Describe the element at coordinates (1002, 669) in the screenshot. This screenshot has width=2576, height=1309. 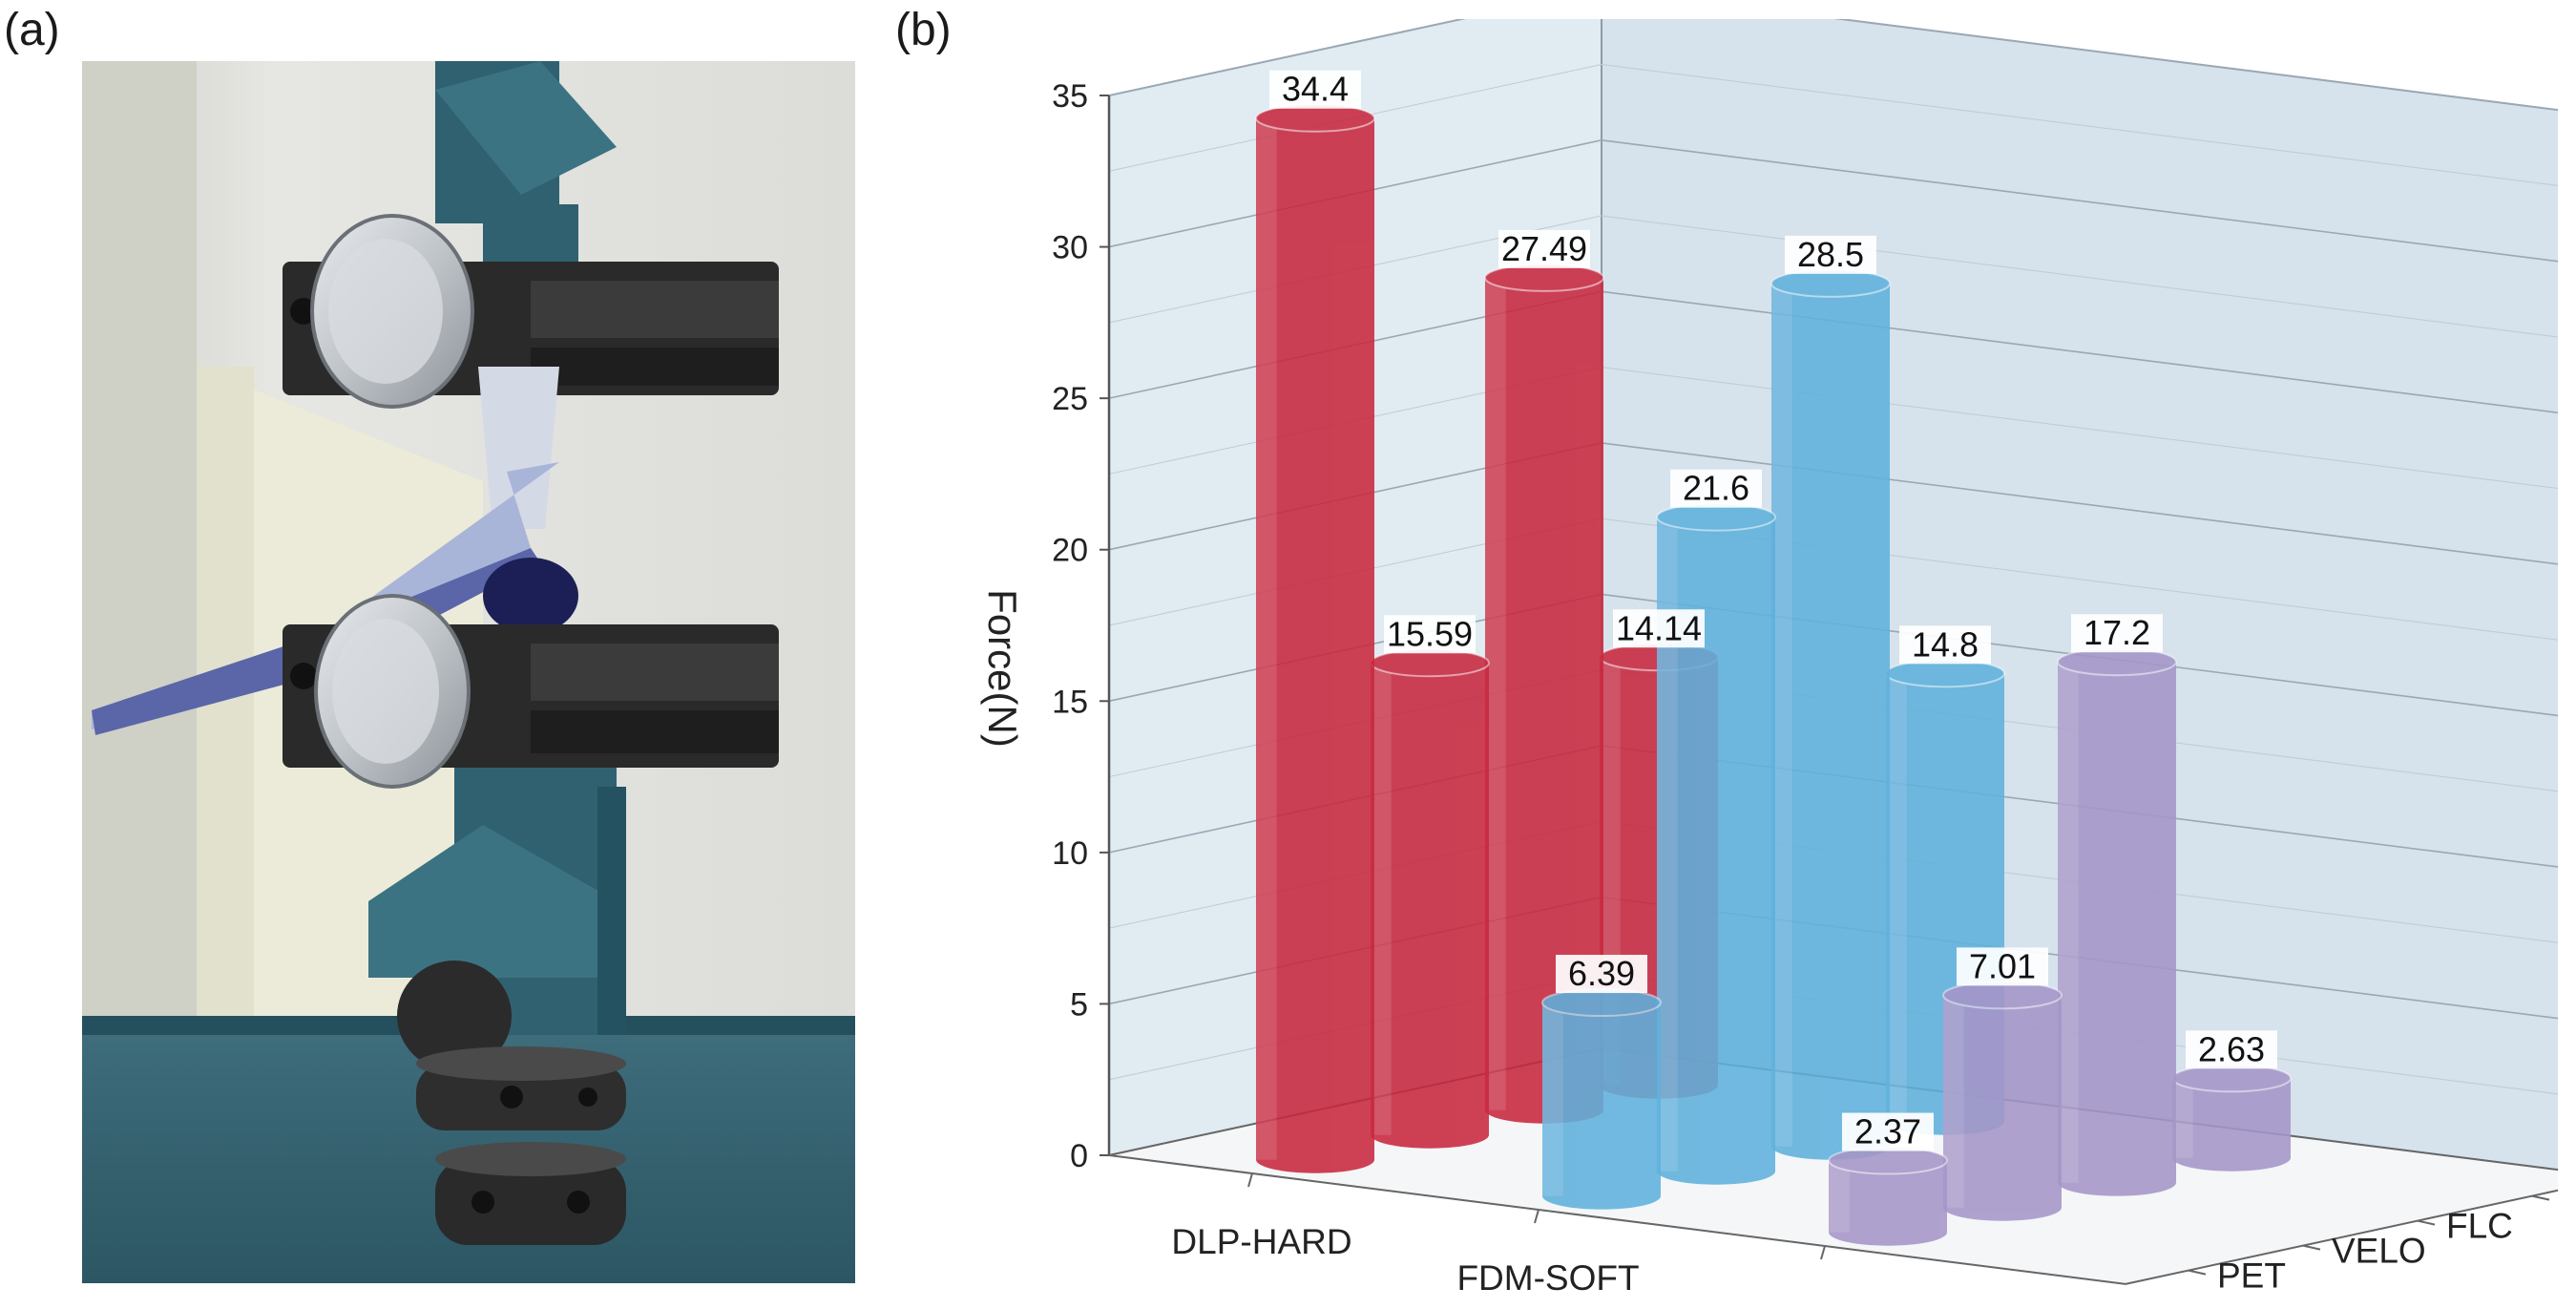
I see `y-axis-title: Force(N)` at that location.